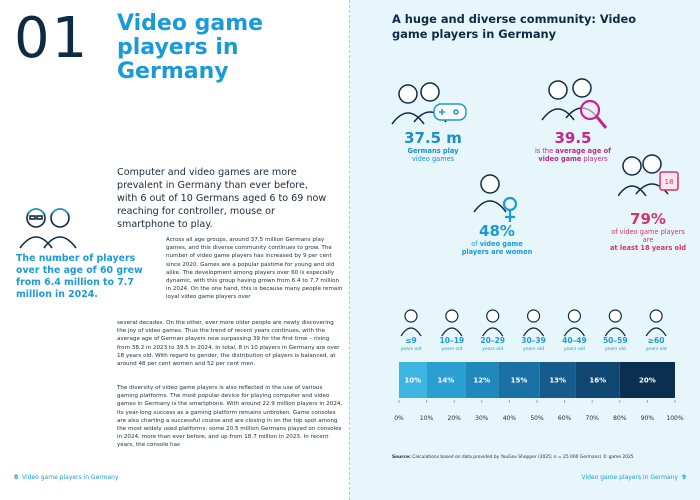 Image resolution: width=700 pixels, height=500 pixels. What do you see at coordinates (648, 236) in the screenshot?
I see `stat-text-normal: of video game players are` at bounding box center [648, 236].